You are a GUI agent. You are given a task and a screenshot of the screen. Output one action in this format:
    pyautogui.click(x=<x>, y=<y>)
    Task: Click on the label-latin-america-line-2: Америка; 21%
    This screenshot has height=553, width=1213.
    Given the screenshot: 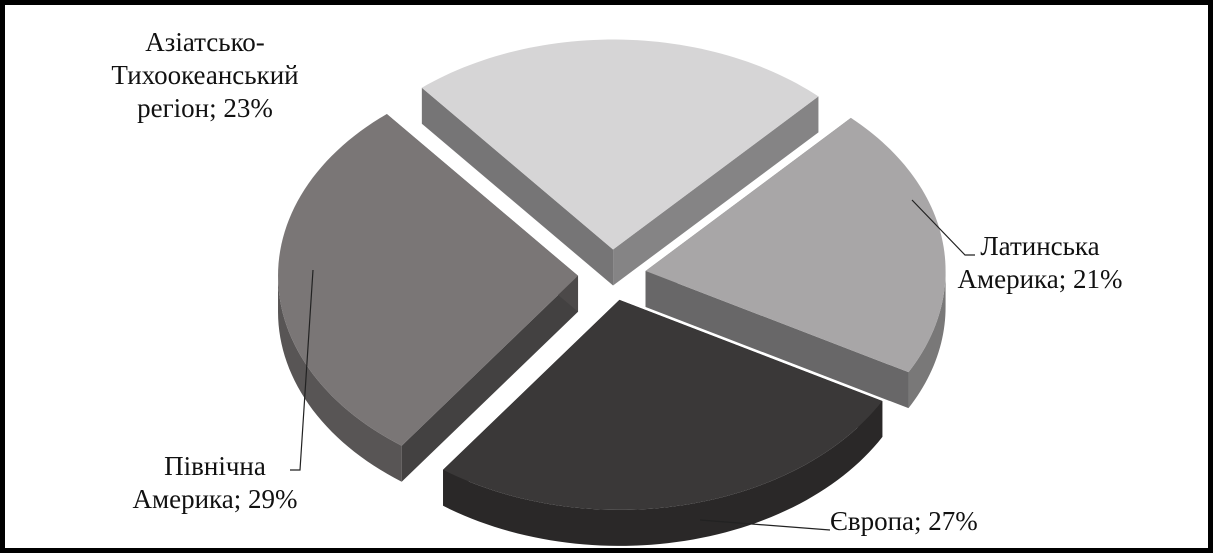 What is the action you would take?
    pyautogui.click(x=1040, y=279)
    